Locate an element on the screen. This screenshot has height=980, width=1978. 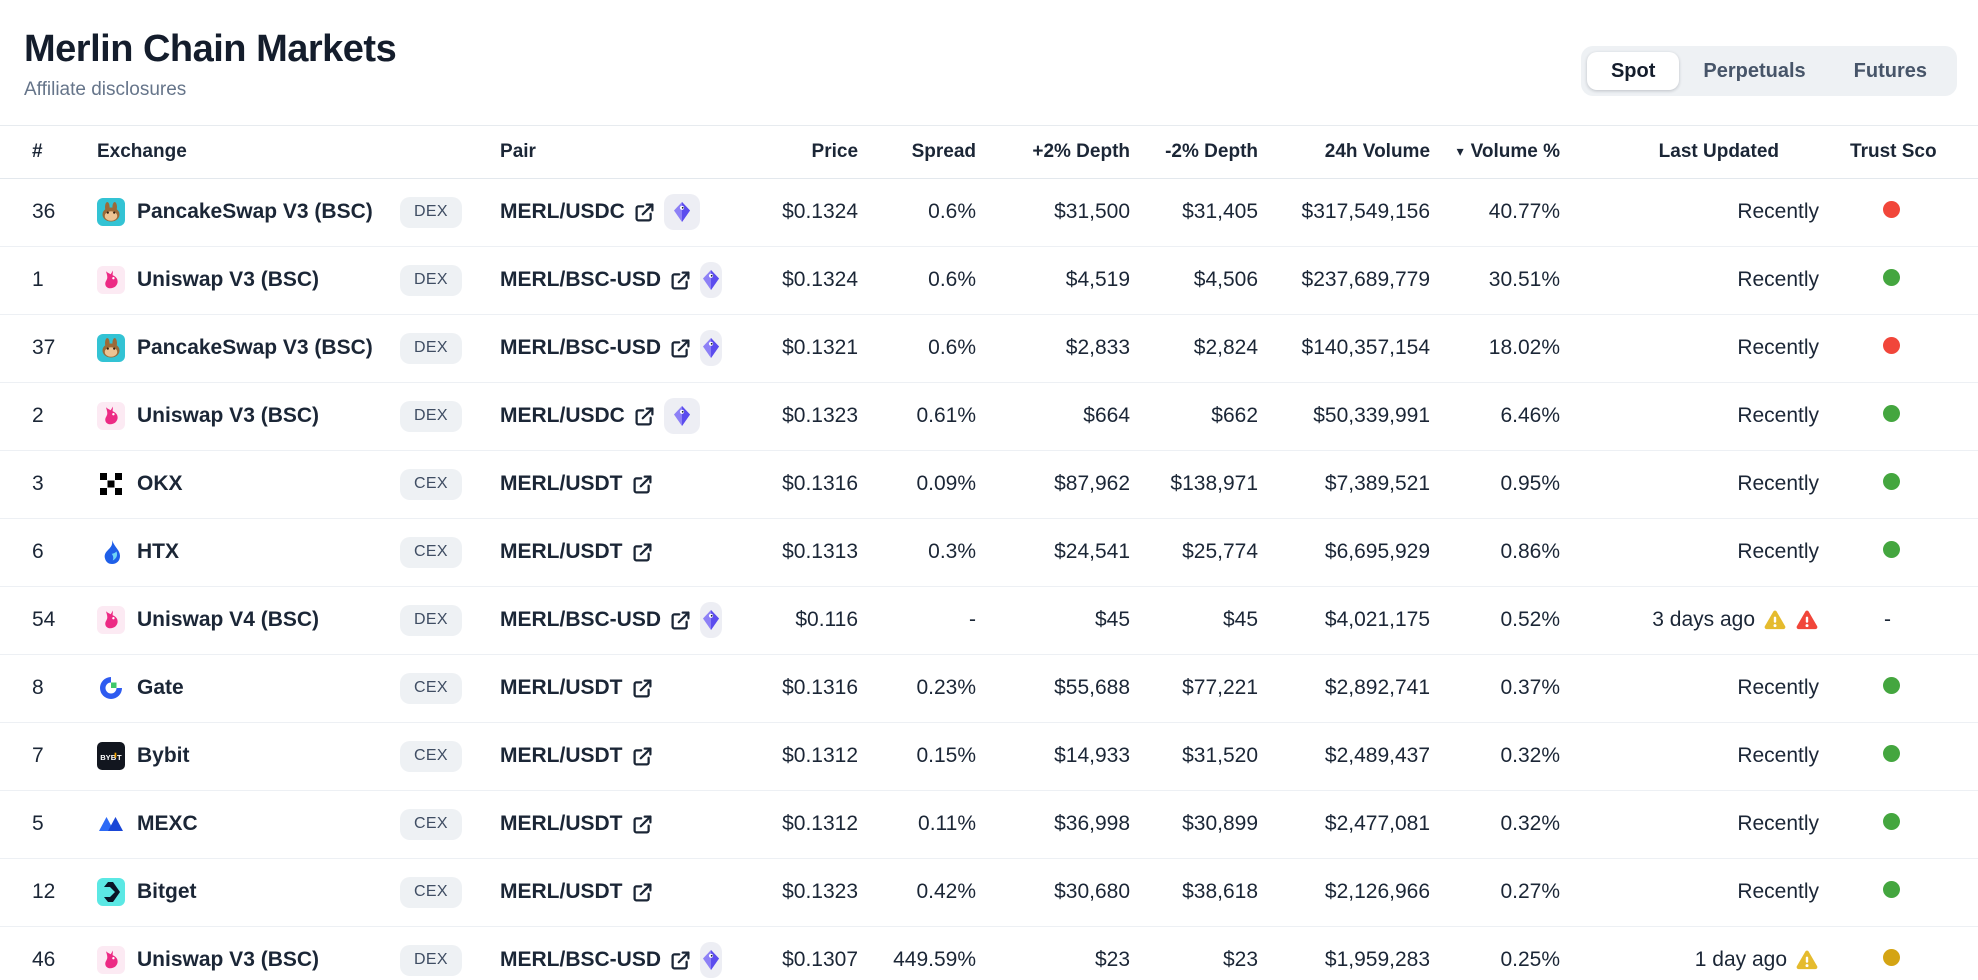
exchange-logo-icon is located at coordinates (111, 892).